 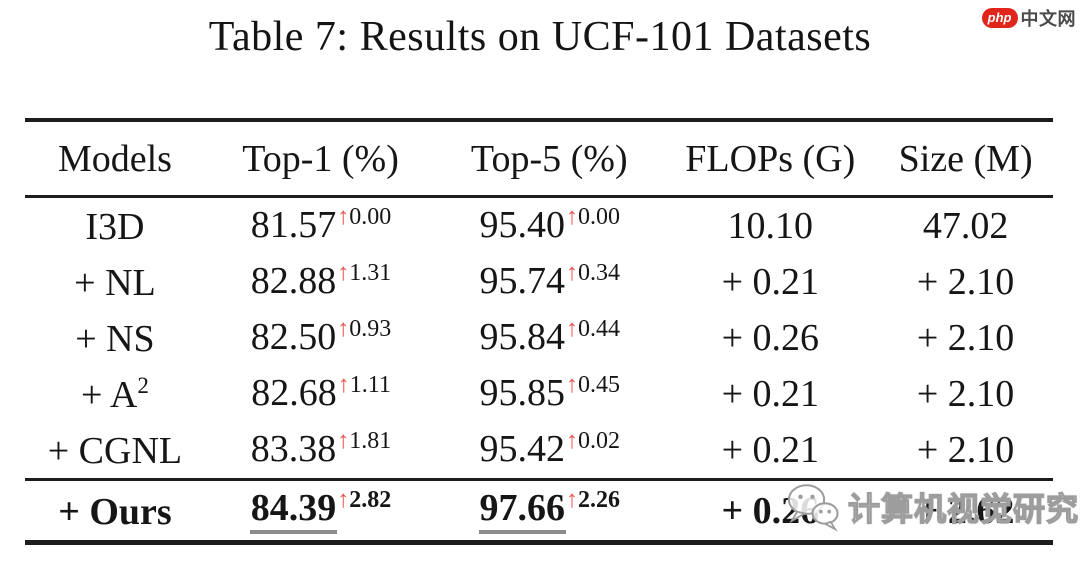 What do you see at coordinates (550, 449) in the screenshot?
I see `top5-cell: 95.42↑0.02` at bounding box center [550, 449].